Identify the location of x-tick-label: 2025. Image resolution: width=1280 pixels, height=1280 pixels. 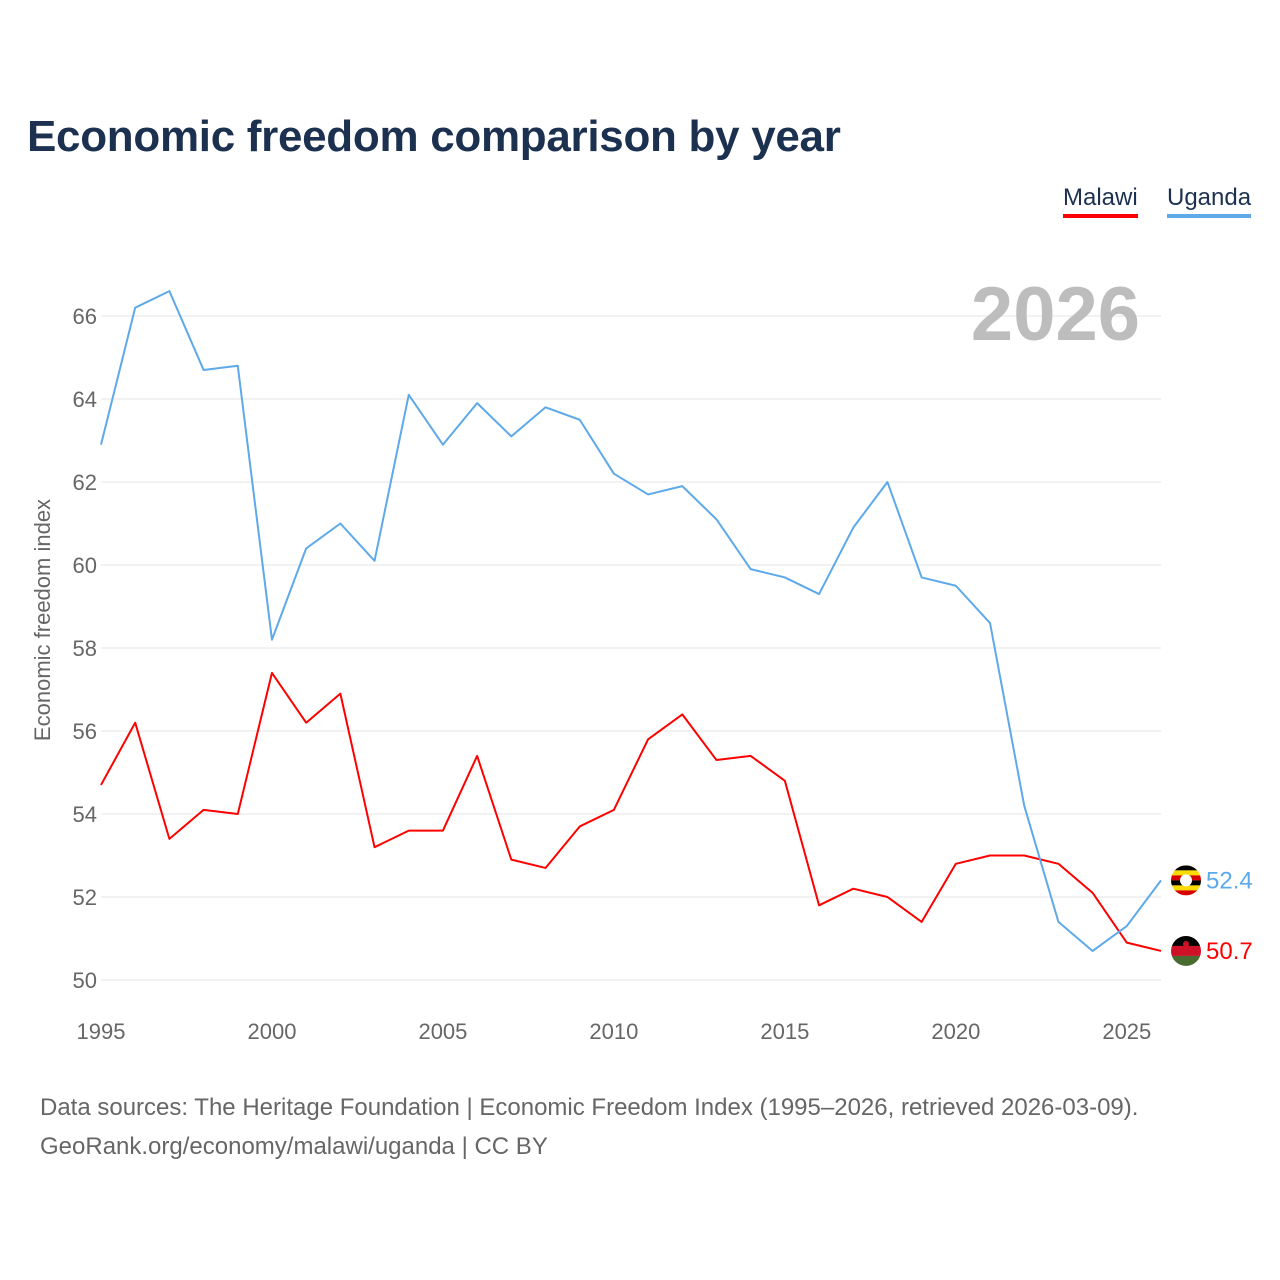
(1126, 1031).